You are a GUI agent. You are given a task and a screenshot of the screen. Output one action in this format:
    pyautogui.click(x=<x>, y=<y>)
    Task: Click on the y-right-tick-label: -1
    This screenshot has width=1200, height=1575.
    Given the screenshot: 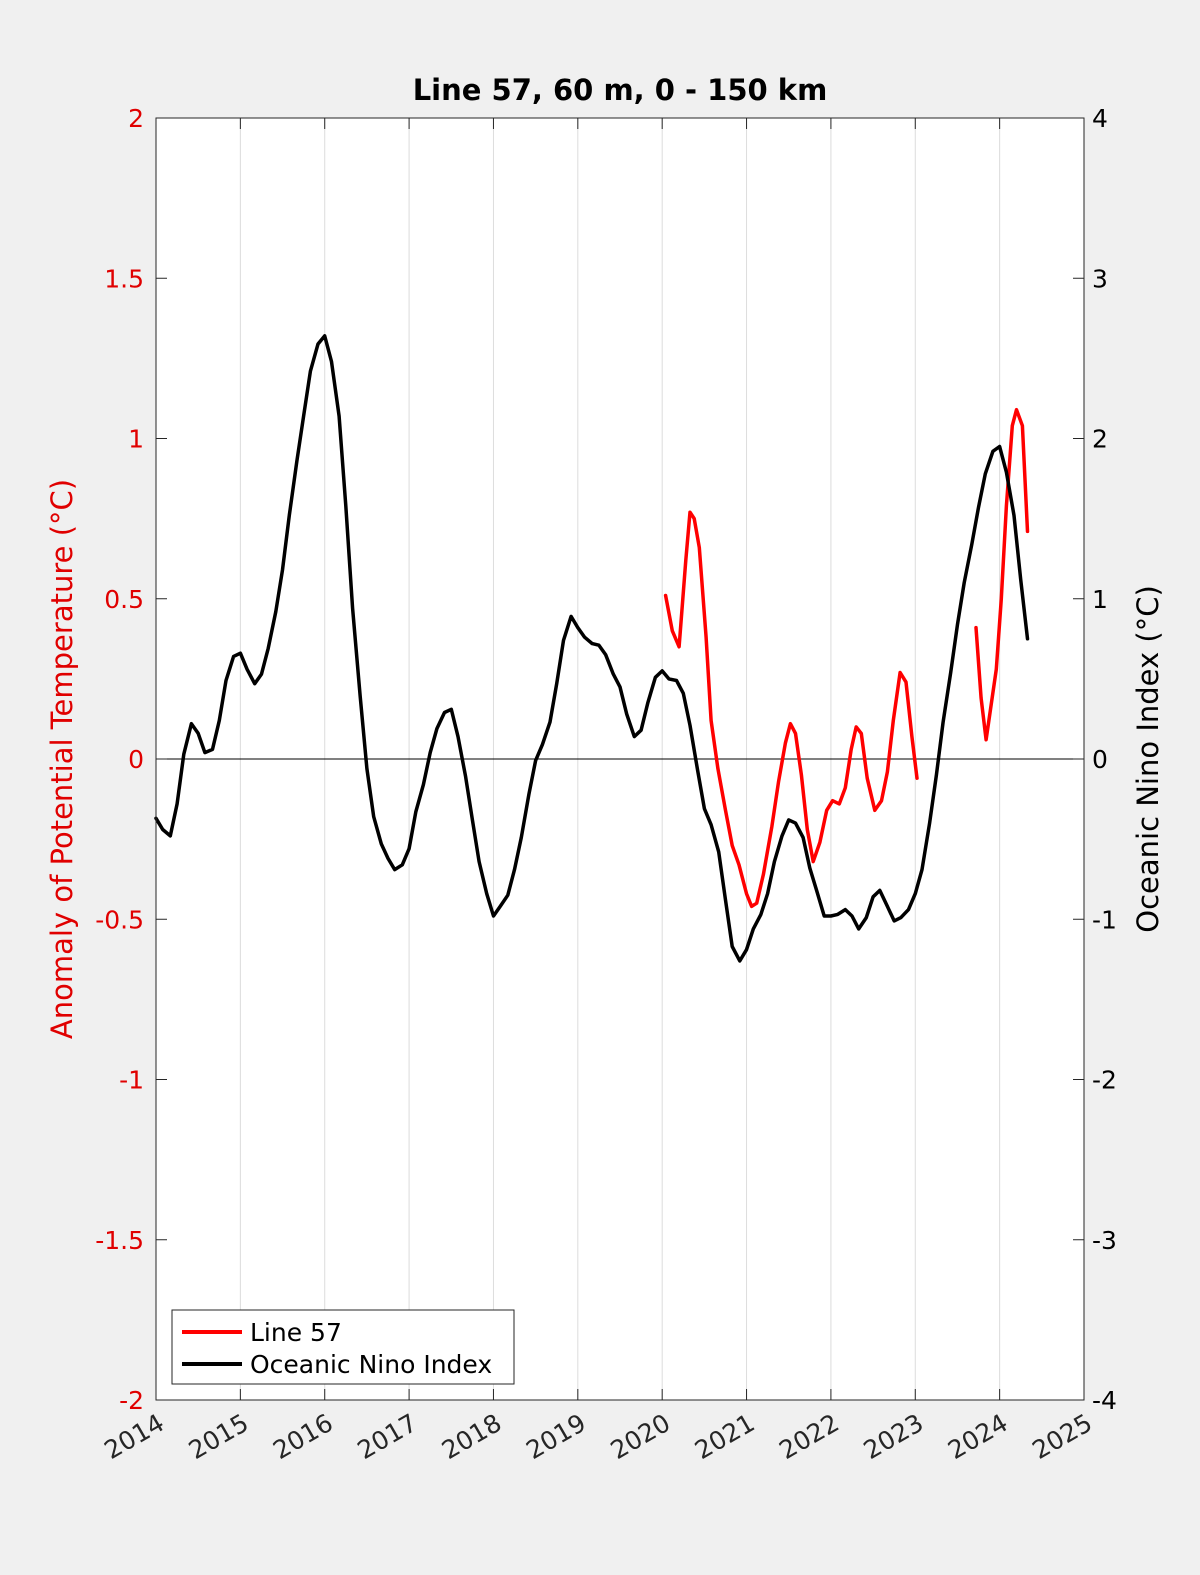 What is the action you would take?
    pyautogui.click(x=1104, y=919)
    